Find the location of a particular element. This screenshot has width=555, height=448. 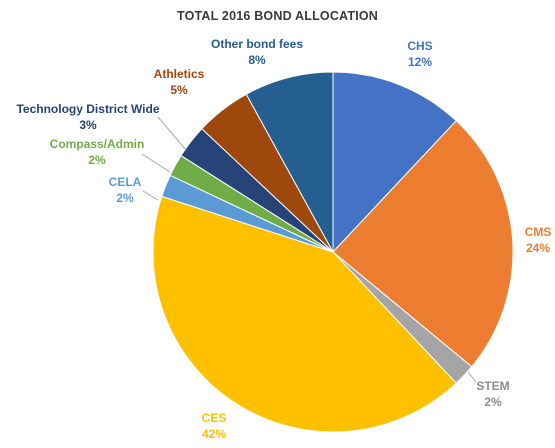

pie-slice-chs is located at coordinates (394, 162).